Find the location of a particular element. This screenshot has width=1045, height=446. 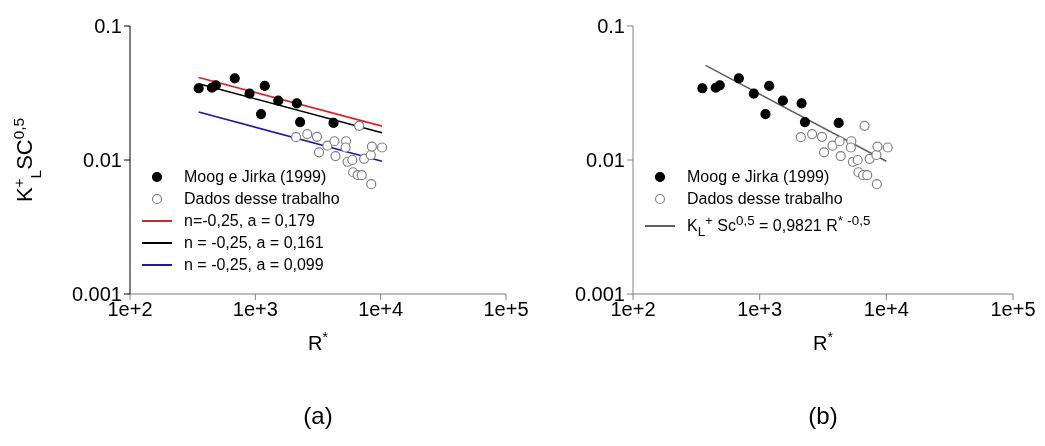

legend-label: n = -0,25, a = 0,161 is located at coordinates (254, 243).